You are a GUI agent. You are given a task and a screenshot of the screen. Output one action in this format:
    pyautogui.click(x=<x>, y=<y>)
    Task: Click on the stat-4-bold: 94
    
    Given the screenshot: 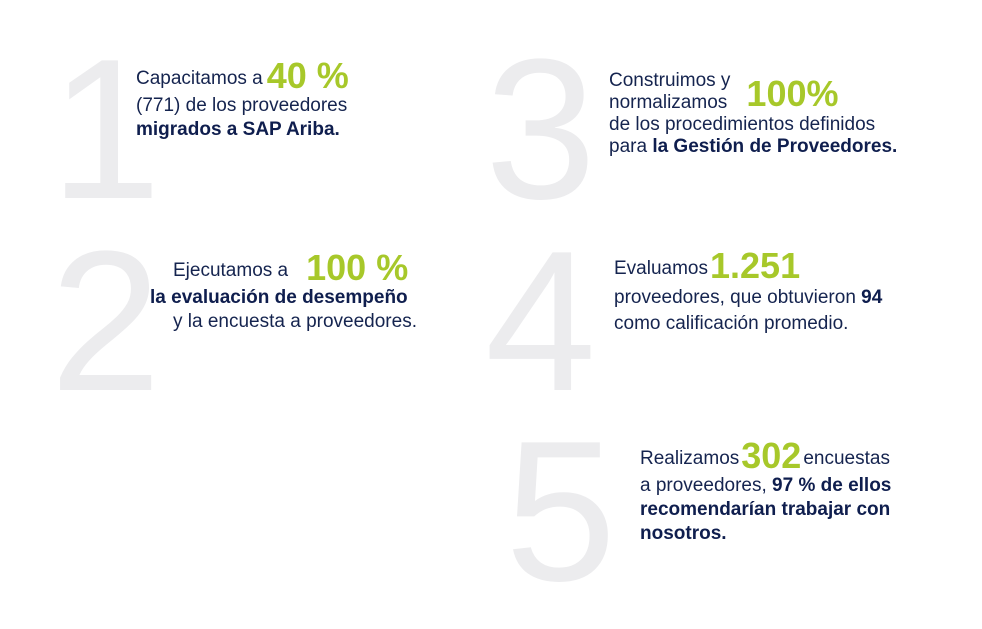 What is the action you would take?
    pyautogui.click(x=872, y=297)
    